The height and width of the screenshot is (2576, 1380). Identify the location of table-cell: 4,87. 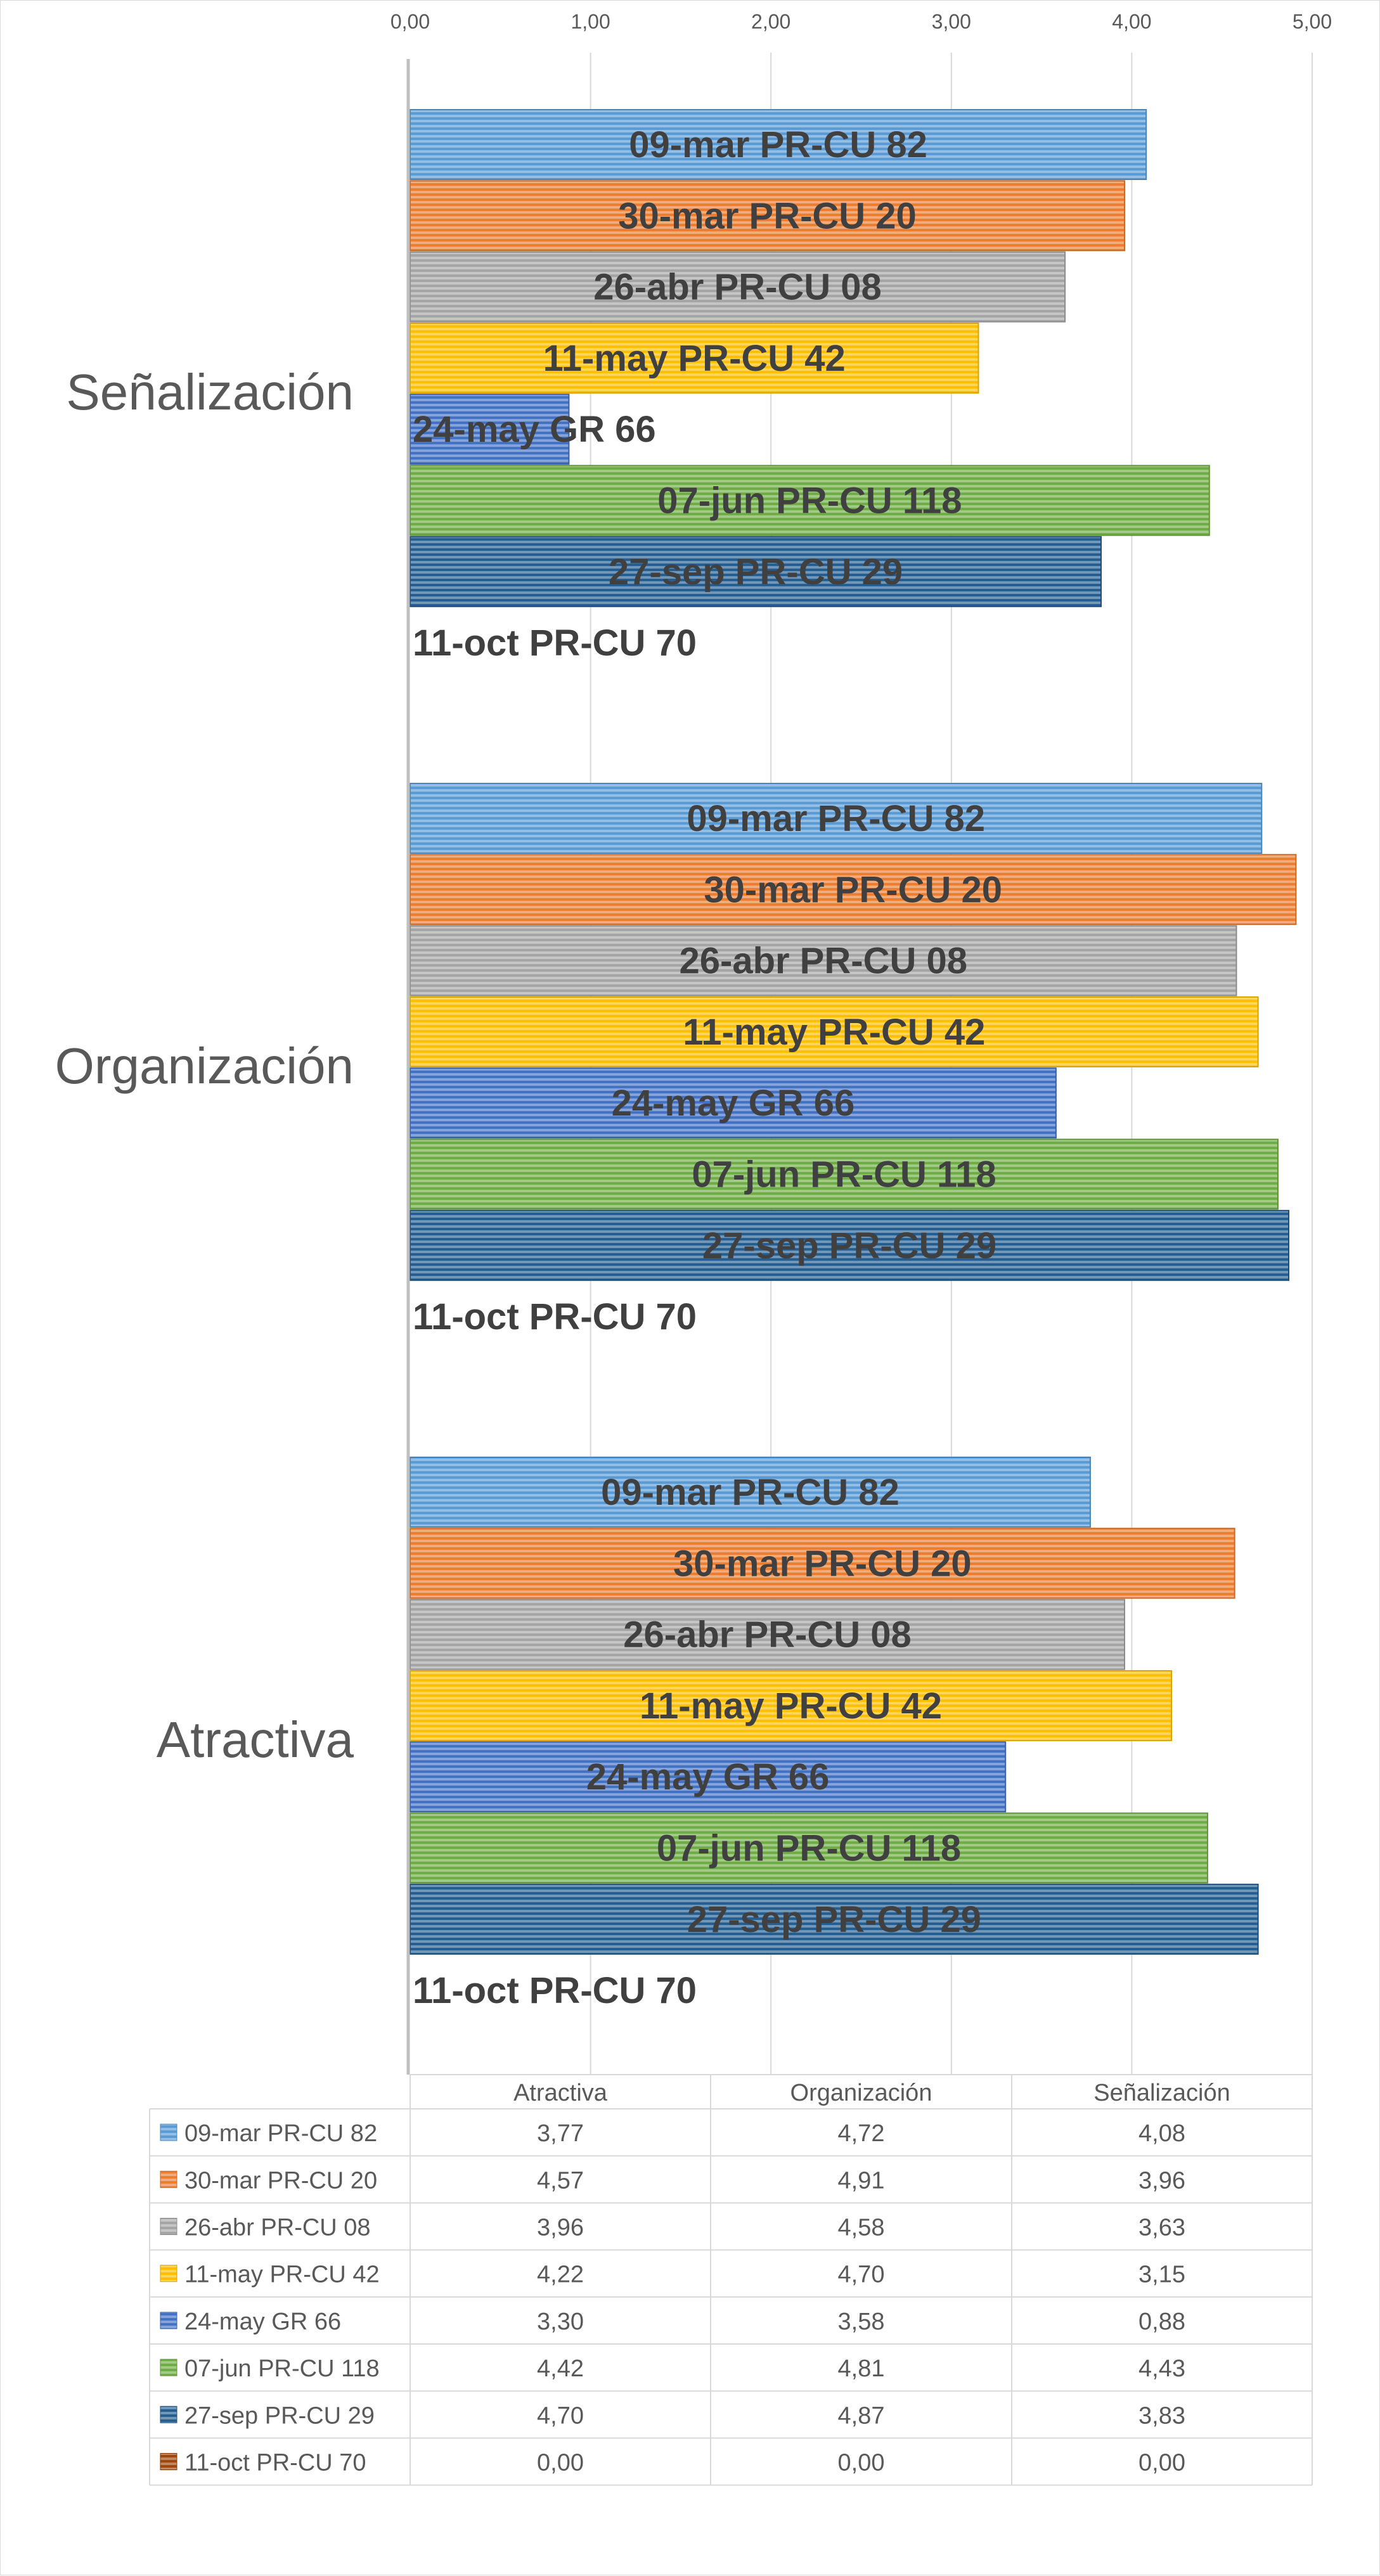
(861, 2415).